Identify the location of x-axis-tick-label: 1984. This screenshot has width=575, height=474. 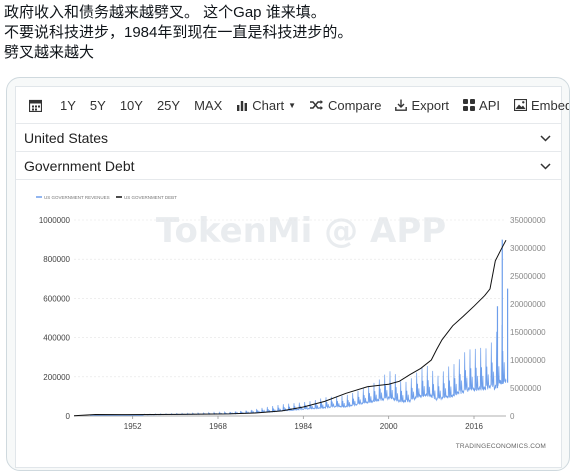
(303, 426).